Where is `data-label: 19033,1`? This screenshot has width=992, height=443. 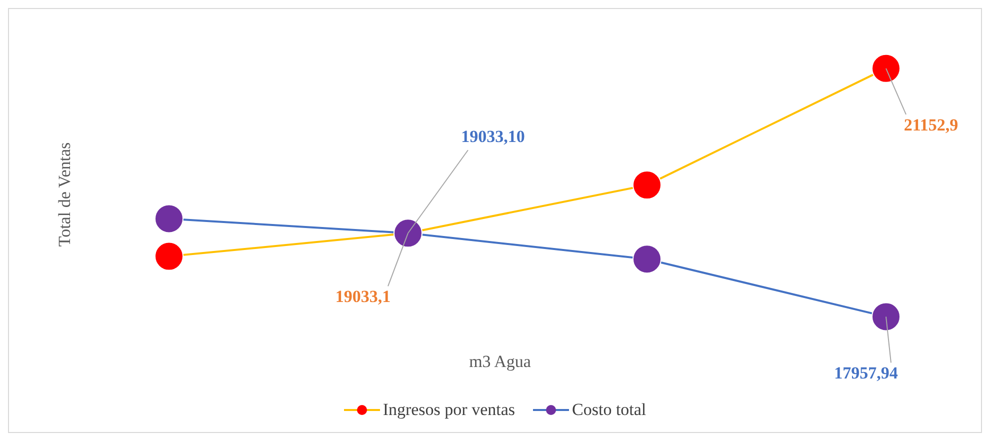 data-label: 19033,1 is located at coordinates (363, 296).